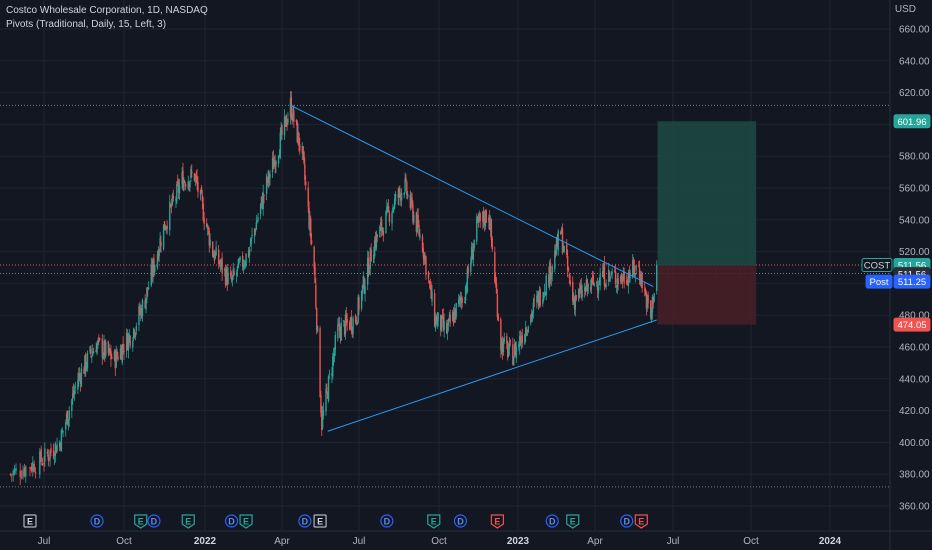 This screenshot has width=932, height=550. I want to click on time-axis: Jul Oct 2022 Apr Jul Oct 2023 Apr Jul Oct 2024, so click(440, 541).